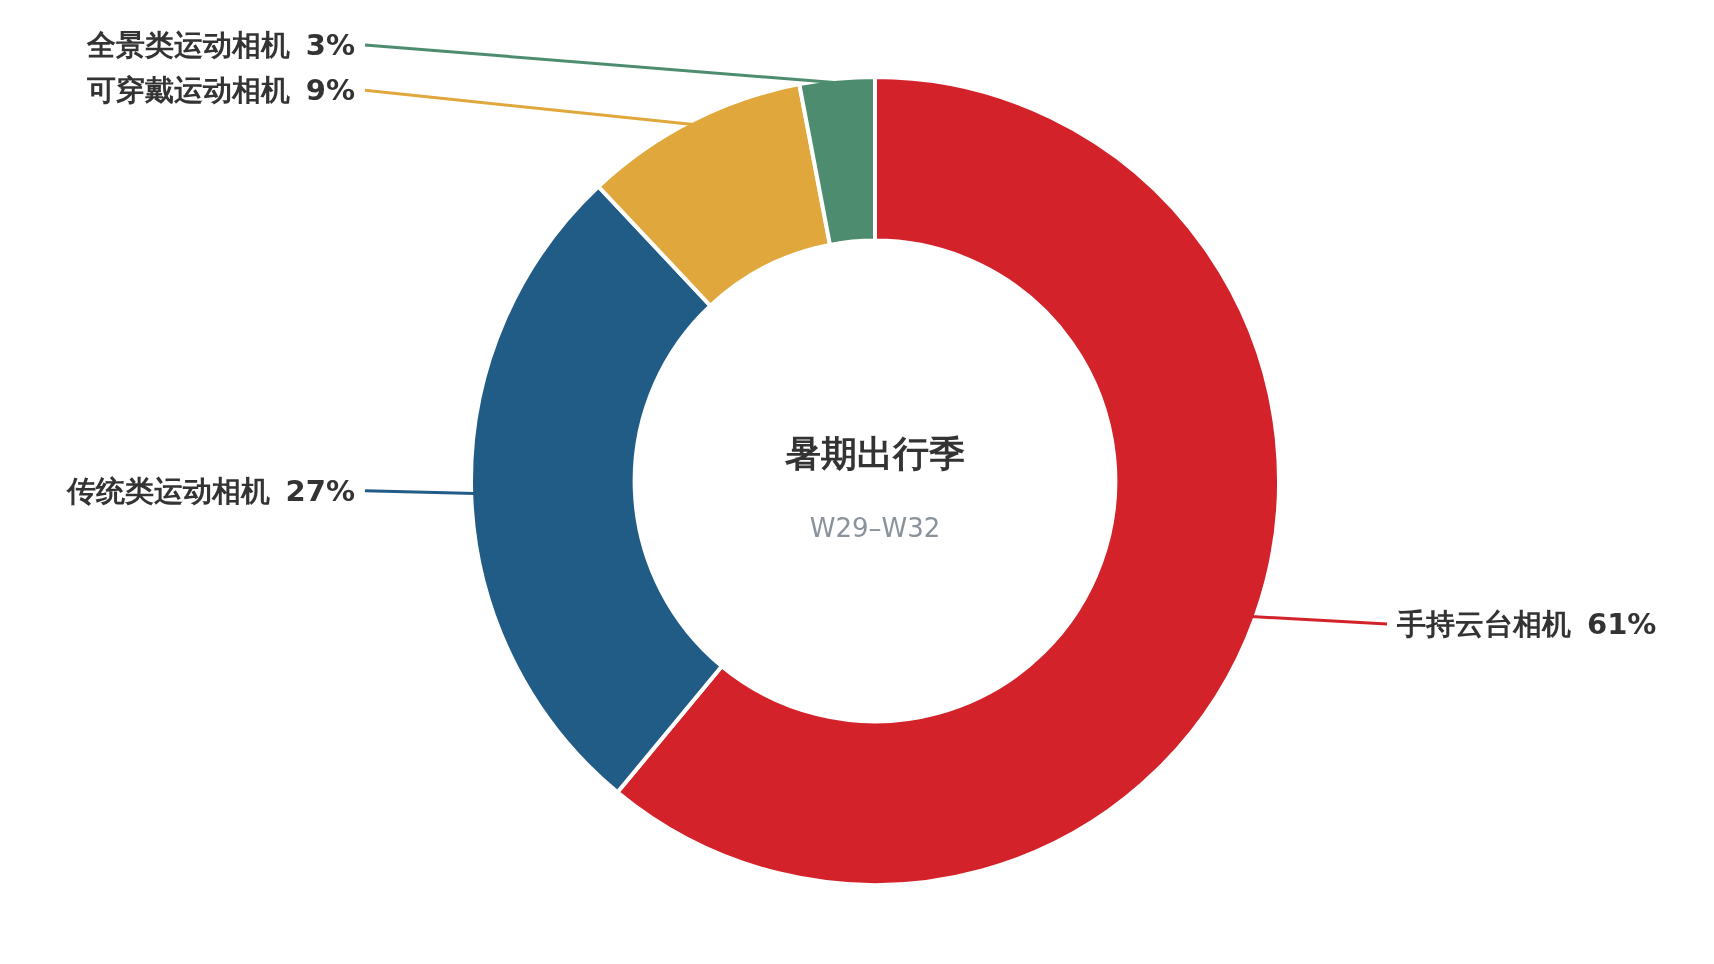  What do you see at coordinates (875, 528) in the screenshot?
I see `text: W29–W32` at bounding box center [875, 528].